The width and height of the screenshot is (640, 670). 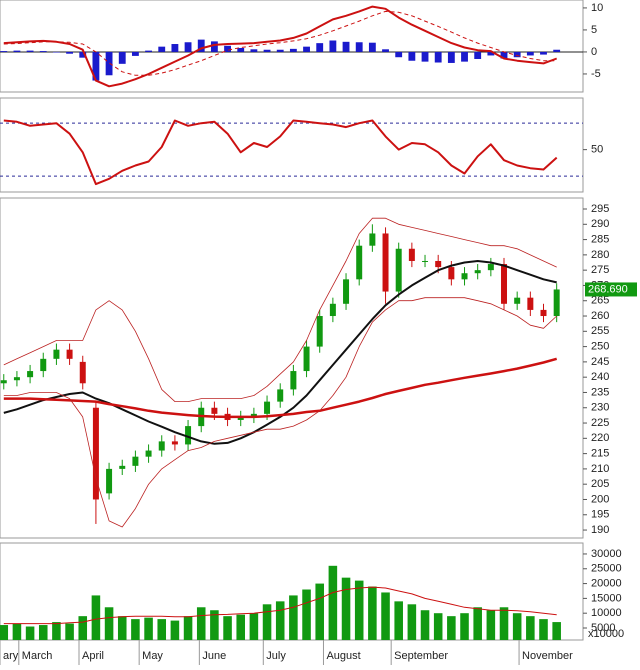 What do you see at coordinates (600, 408) in the screenshot?
I see `y-tick-label: 230` at bounding box center [600, 408].